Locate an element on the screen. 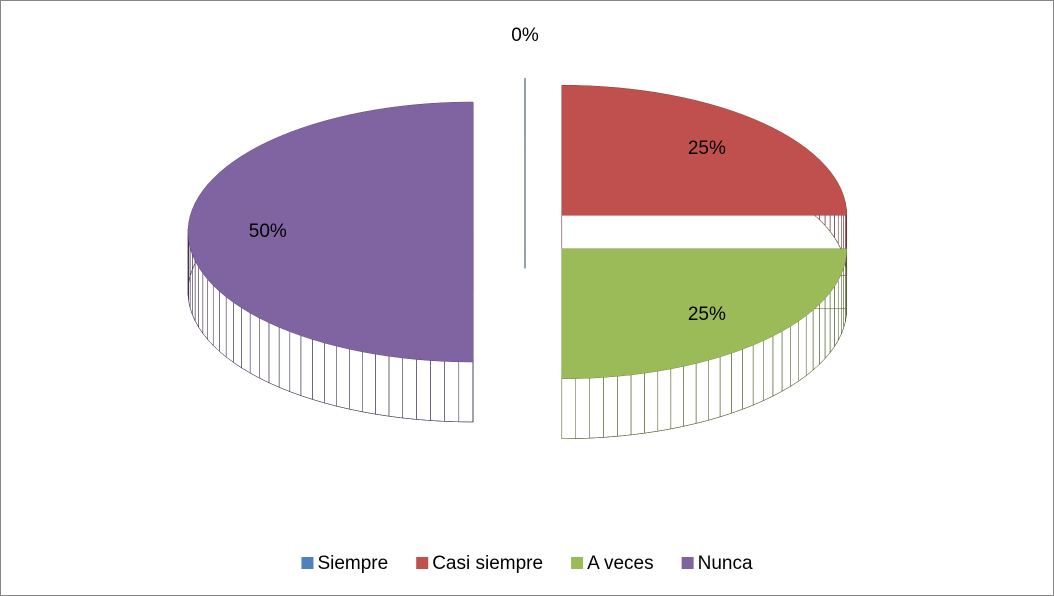 The width and height of the screenshot is (1054, 596). legend-item: Casi siempre is located at coordinates (479, 563).